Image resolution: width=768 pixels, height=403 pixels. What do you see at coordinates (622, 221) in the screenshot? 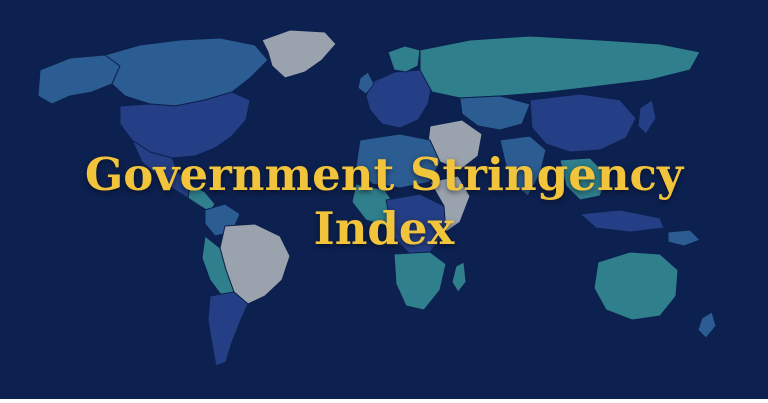
I see `map-region-indonesia` at bounding box center [622, 221].